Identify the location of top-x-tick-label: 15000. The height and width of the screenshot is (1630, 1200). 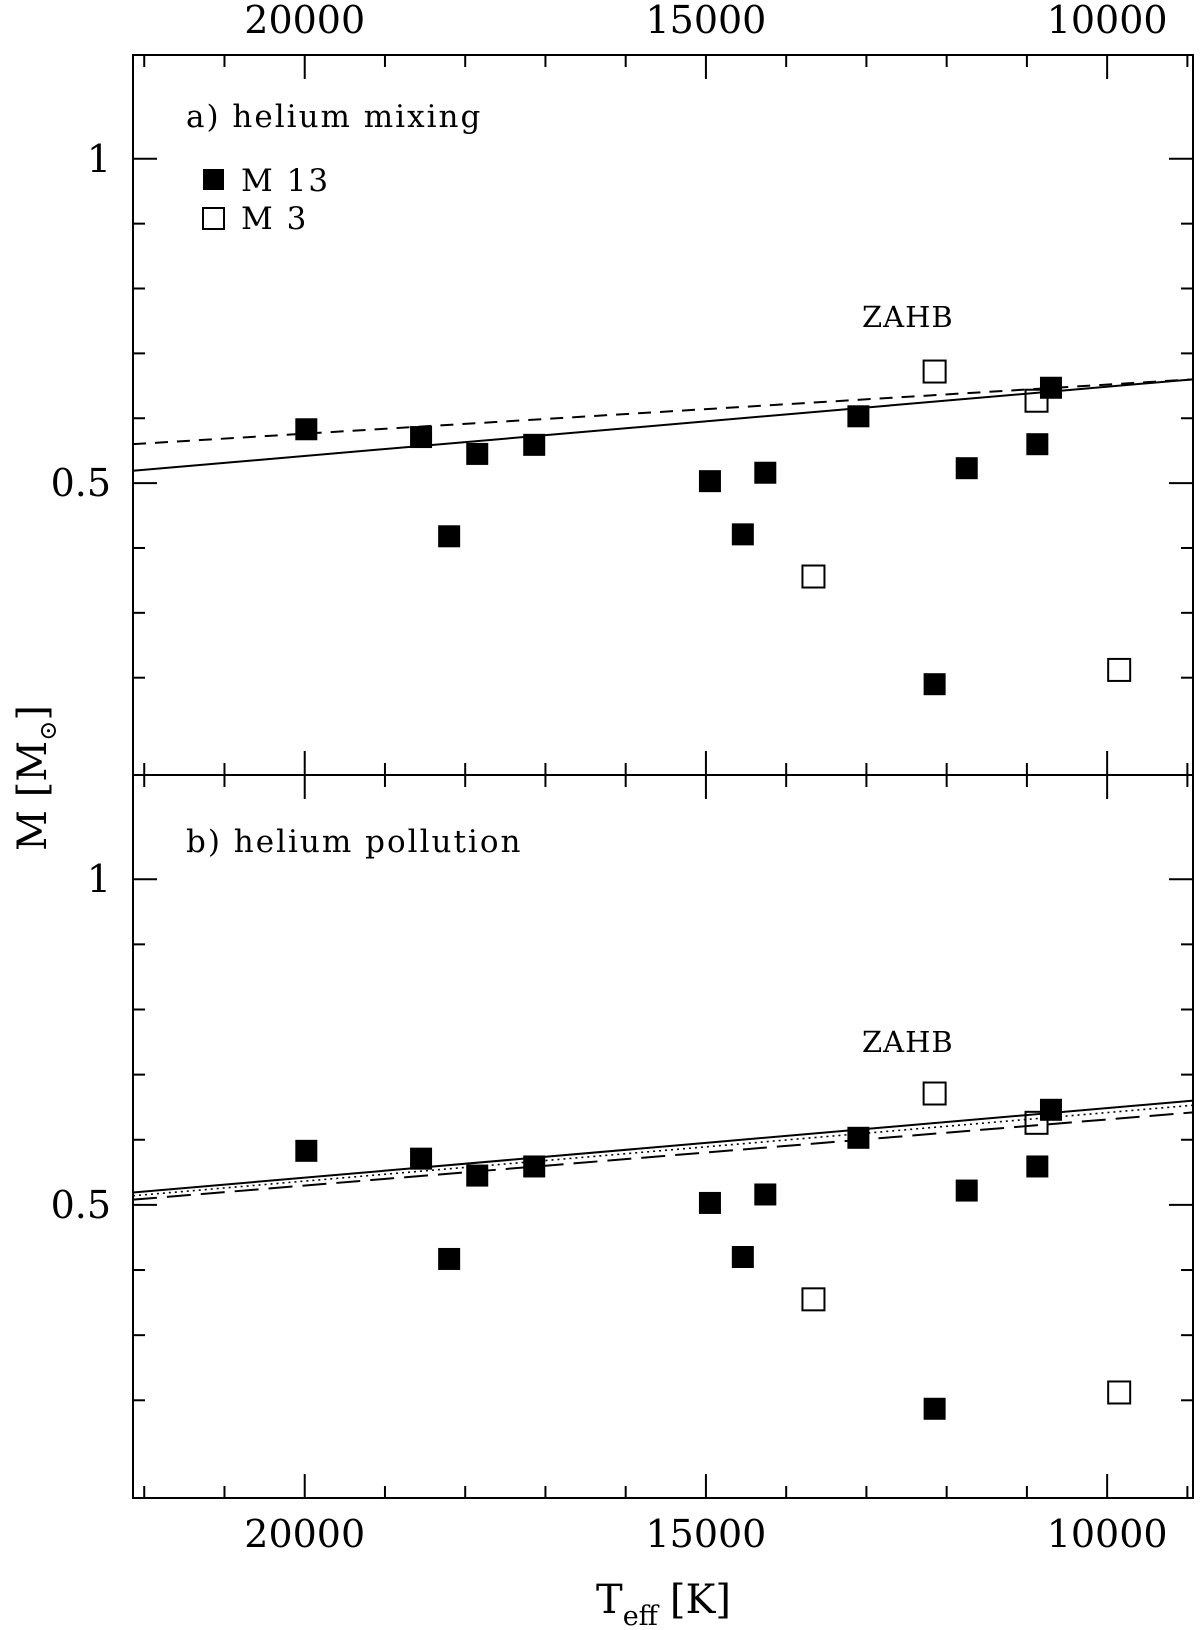
(705, 21).